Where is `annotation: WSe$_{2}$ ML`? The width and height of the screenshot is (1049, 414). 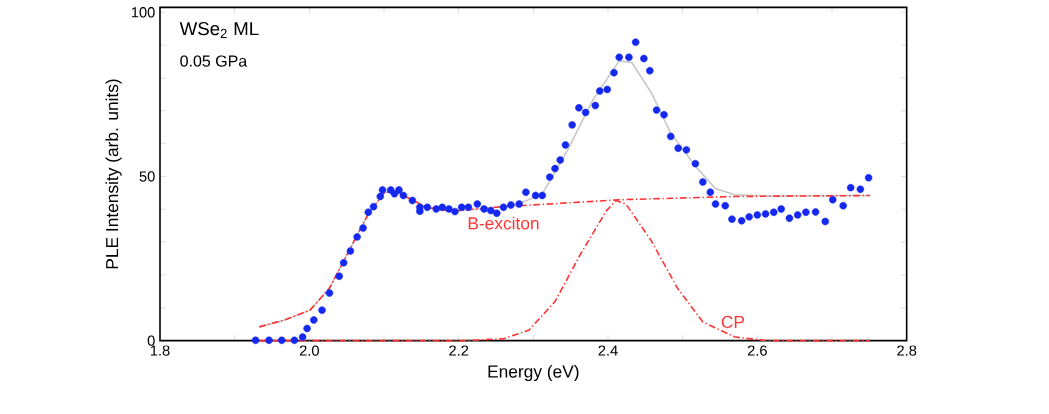 annotation: WSe$_{2}$ ML is located at coordinates (219, 30).